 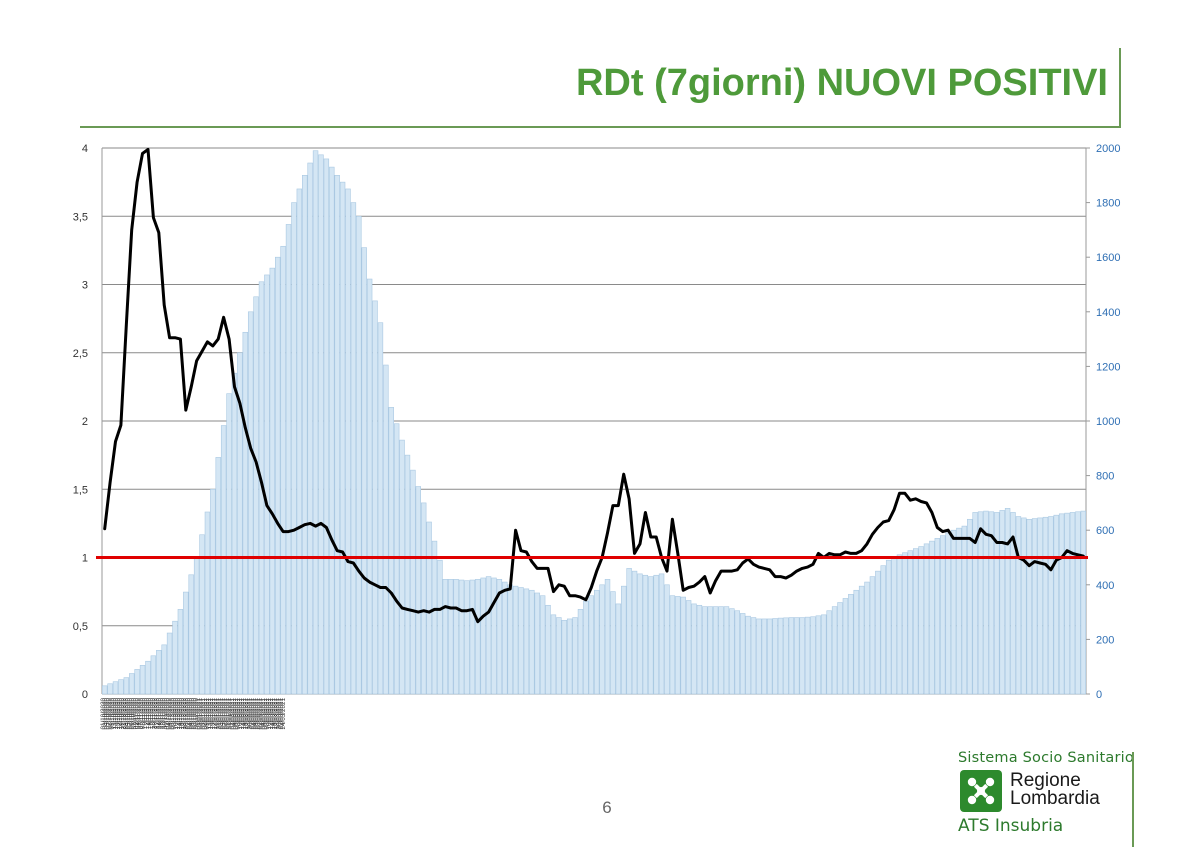 What do you see at coordinates (607, 807) in the screenshot?
I see `page-number: 6` at bounding box center [607, 807].